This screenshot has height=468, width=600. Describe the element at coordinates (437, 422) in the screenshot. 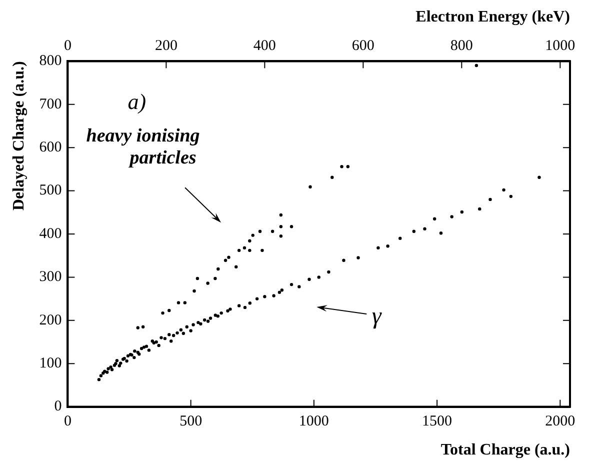

I see `x-tick-label: 1500` at that location.